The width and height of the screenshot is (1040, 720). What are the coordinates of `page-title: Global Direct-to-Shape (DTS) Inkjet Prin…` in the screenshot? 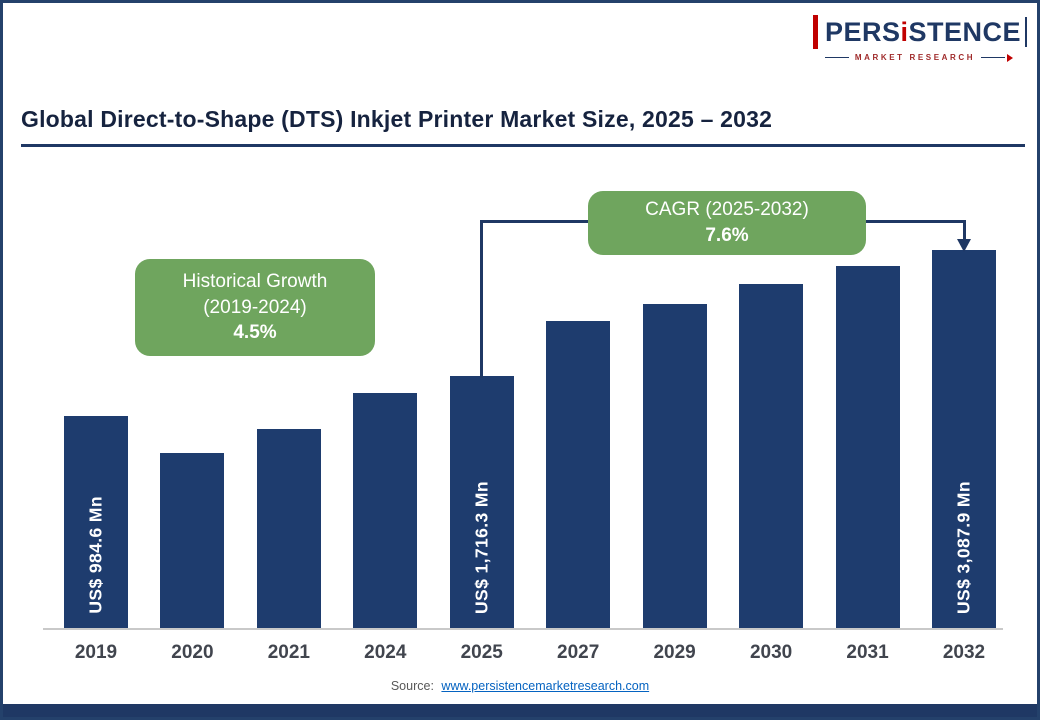 It's located at (397, 119).